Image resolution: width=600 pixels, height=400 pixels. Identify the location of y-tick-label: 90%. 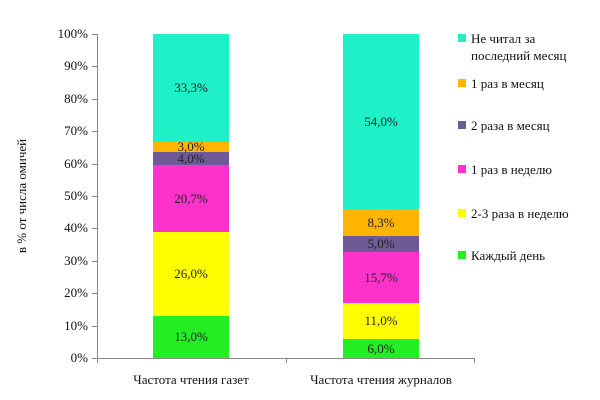
(76, 66).